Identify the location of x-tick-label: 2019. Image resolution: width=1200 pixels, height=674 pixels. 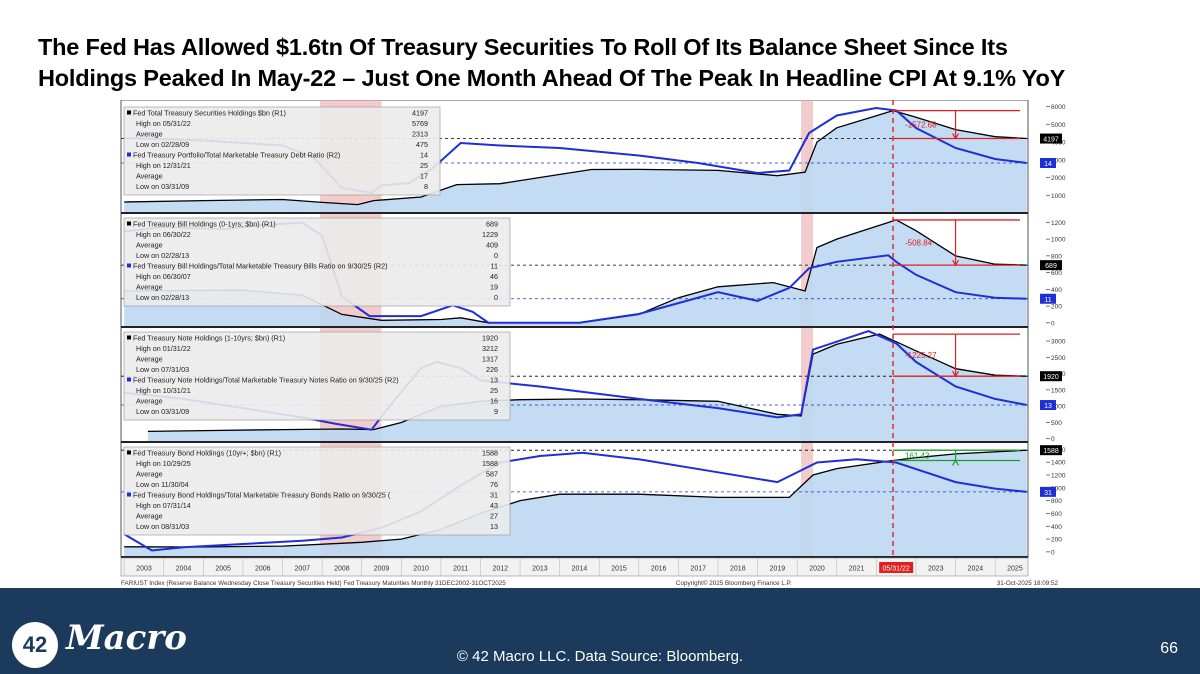
(778, 569).